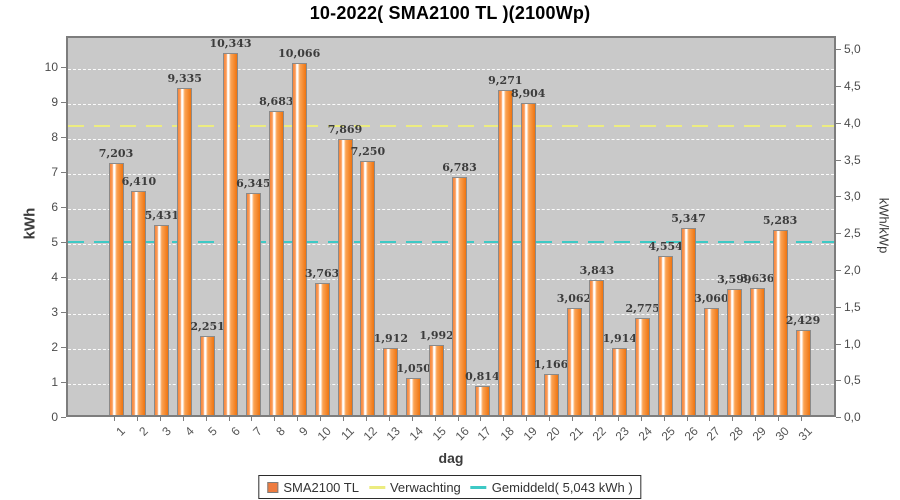 The height and width of the screenshot is (500, 900). I want to click on bar-value-label: 6,783, so click(459, 167).